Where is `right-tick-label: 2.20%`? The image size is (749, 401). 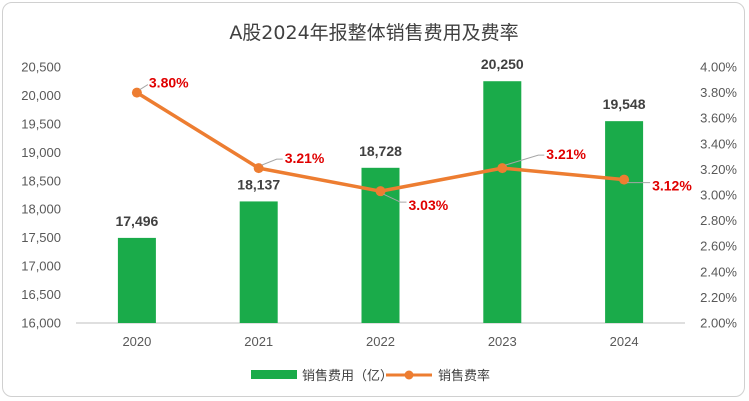
right-tick-label: 2.20% is located at coordinates (718, 297).